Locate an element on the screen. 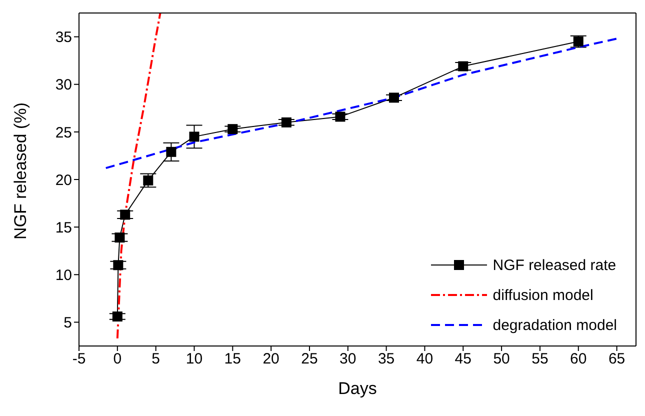 The height and width of the screenshot is (416, 645). y-tick-label: 20 is located at coordinates (63, 180).